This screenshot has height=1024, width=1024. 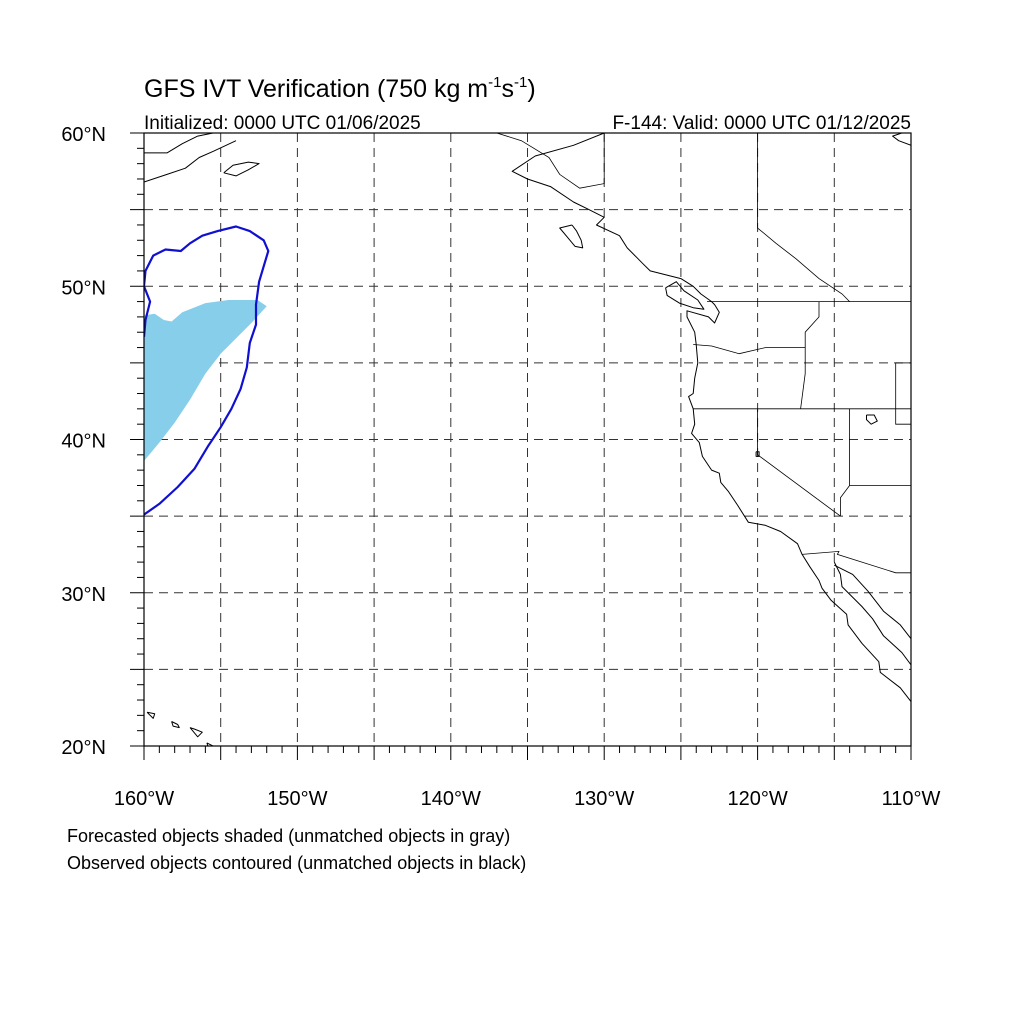 I want to click on forecast-objects-layer, so click(x=205, y=380).